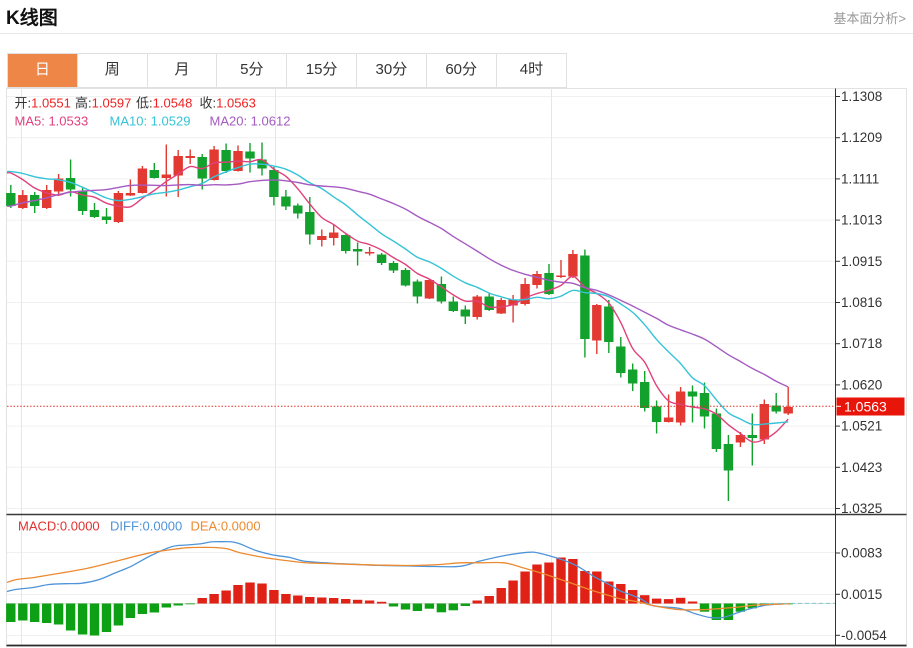 This screenshot has width=913, height=648. I want to click on svg-text: 低:1.0548, so click(164, 103).